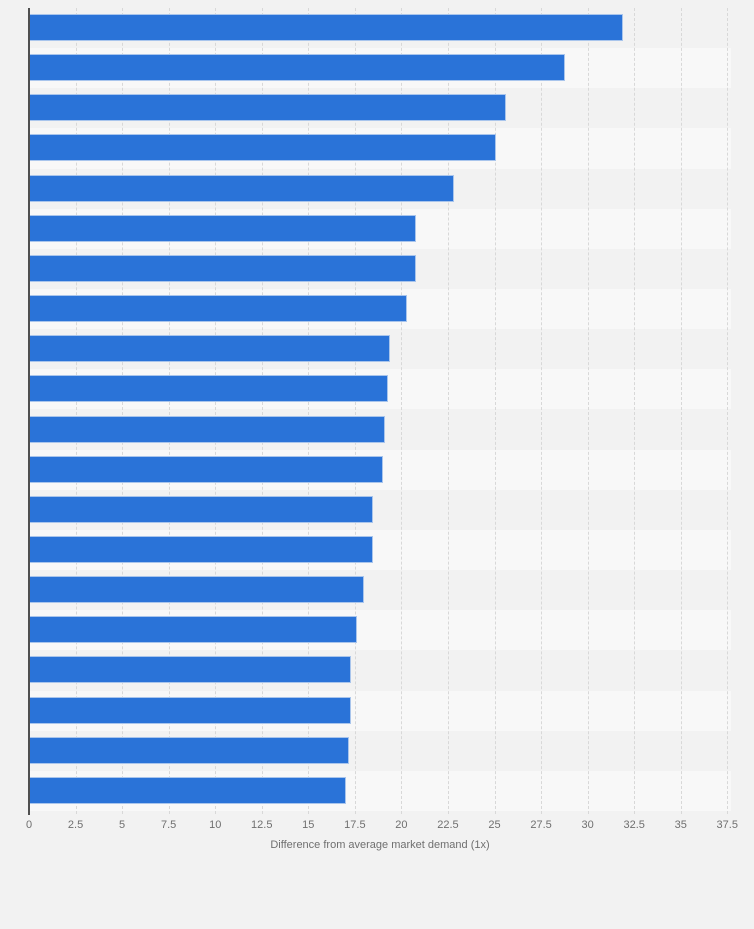  Describe the element at coordinates (727, 825) in the screenshot. I see `x-tick-label: 37.5` at that location.